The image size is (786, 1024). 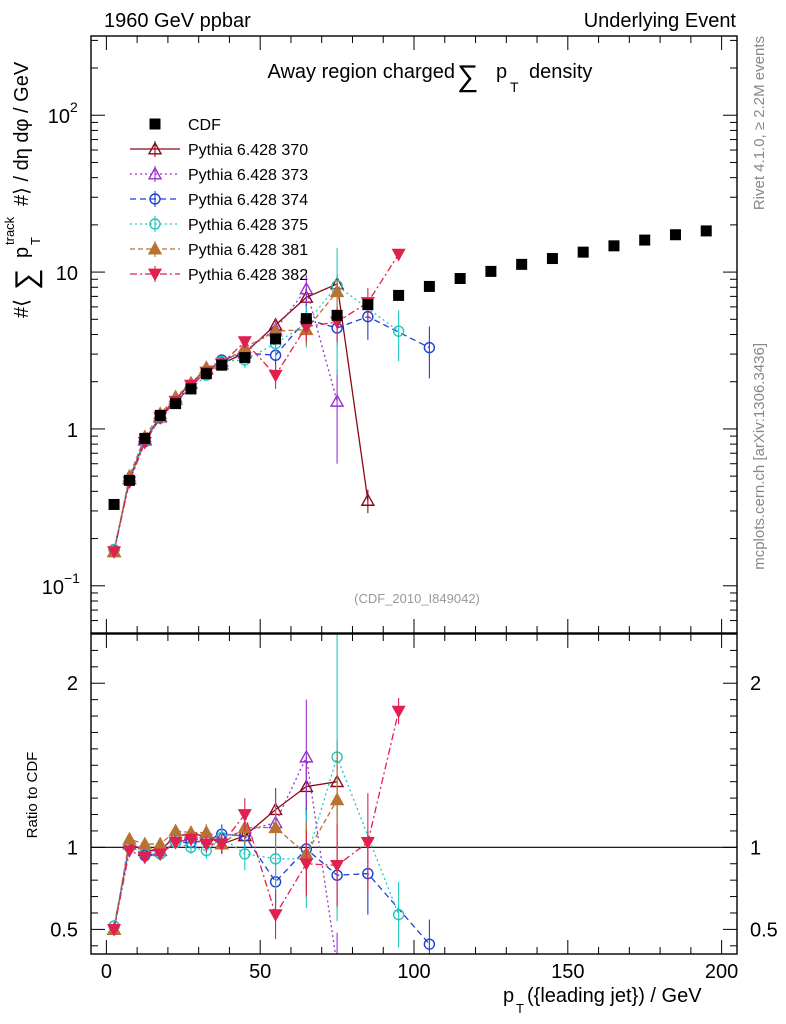 What do you see at coordinates (219, 150) in the screenshot?
I see `legend-entry: Pythia 6.428 370` at bounding box center [219, 150].